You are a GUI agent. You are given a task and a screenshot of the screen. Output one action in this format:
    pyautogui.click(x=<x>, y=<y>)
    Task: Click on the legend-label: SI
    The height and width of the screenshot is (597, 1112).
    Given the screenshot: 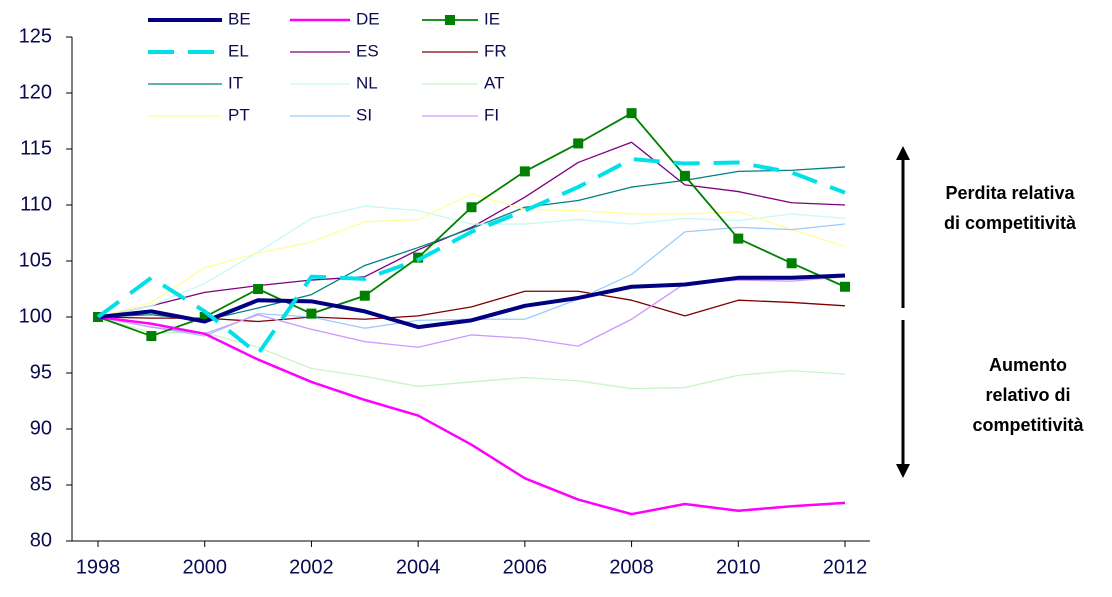 What is the action you would take?
    pyautogui.click(x=364, y=114)
    